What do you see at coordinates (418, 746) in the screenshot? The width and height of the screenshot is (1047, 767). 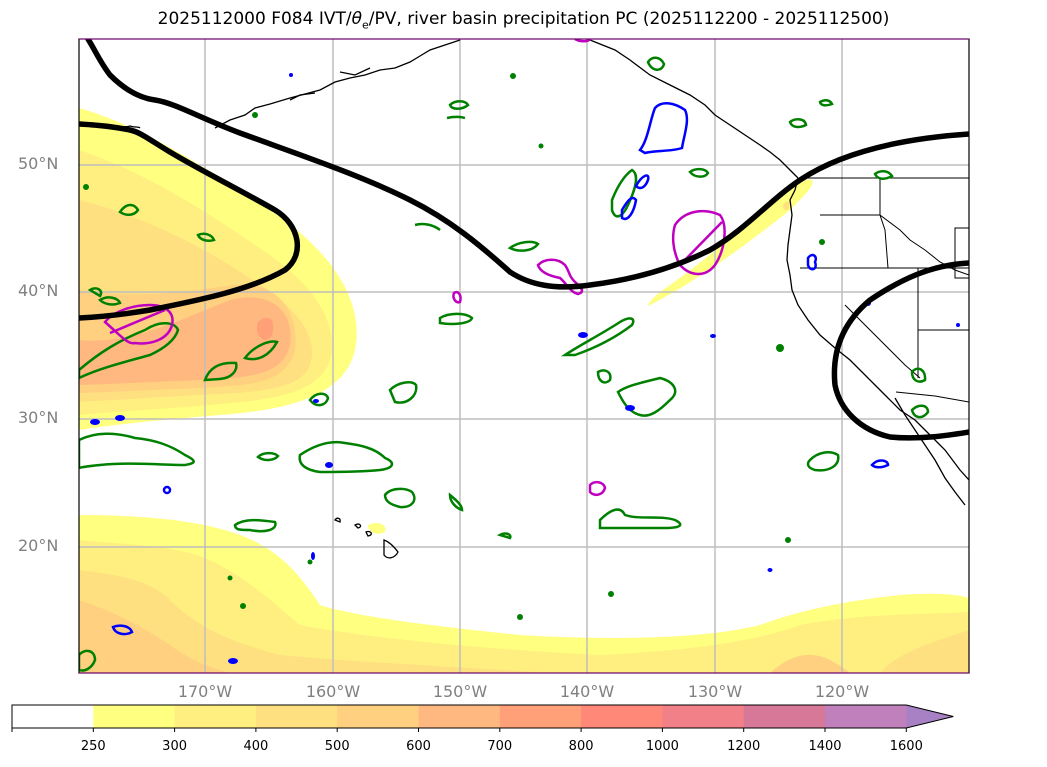 I see `colorbar-tick-label: 600` at bounding box center [418, 746].